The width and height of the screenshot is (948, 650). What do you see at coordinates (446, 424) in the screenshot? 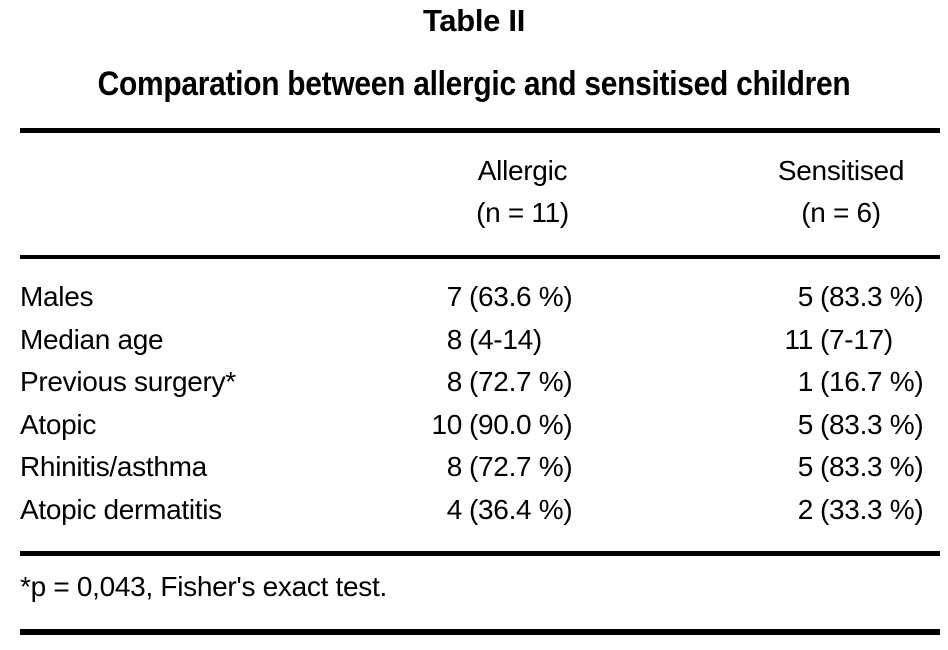
I see `value-number: 10` at bounding box center [446, 424].